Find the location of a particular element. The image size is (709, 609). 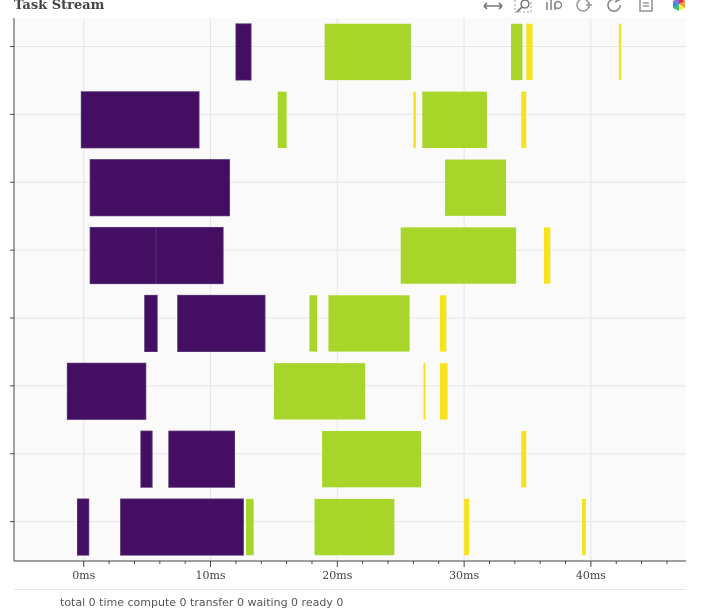

wheel-zoom-tool is located at coordinates (553, 8).